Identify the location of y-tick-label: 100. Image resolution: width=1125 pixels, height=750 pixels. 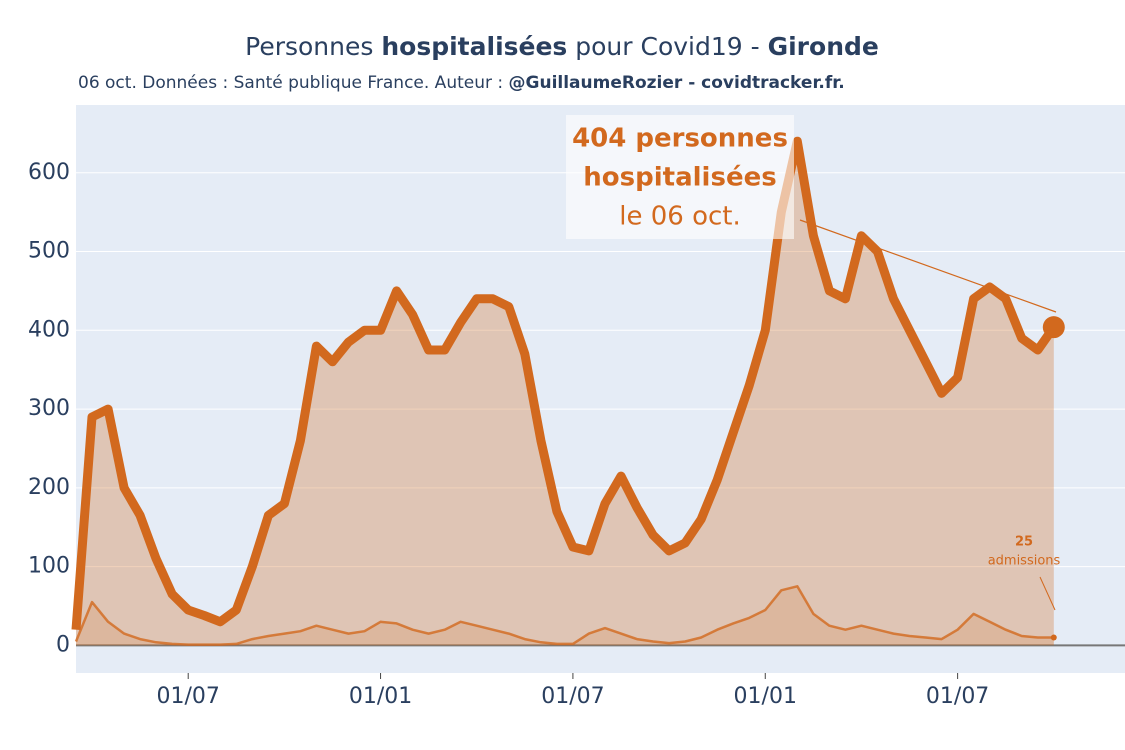
(49, 566).